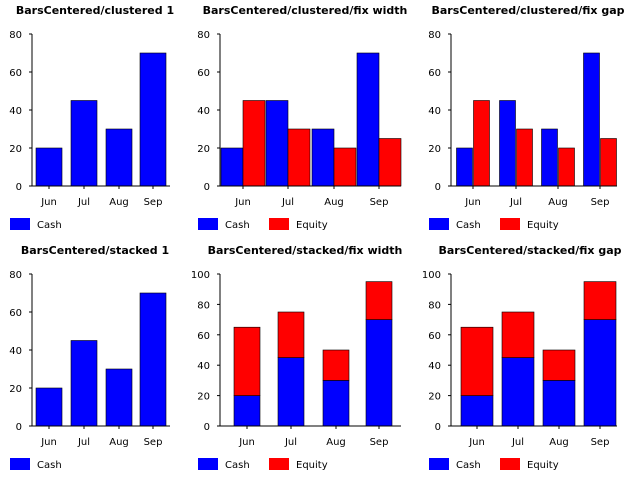  What do you see at coordinates (305, 250) in the screenshot?
I see `chart-title: BarsCentered/stacked/fix width` at bounding box center [305, 250].